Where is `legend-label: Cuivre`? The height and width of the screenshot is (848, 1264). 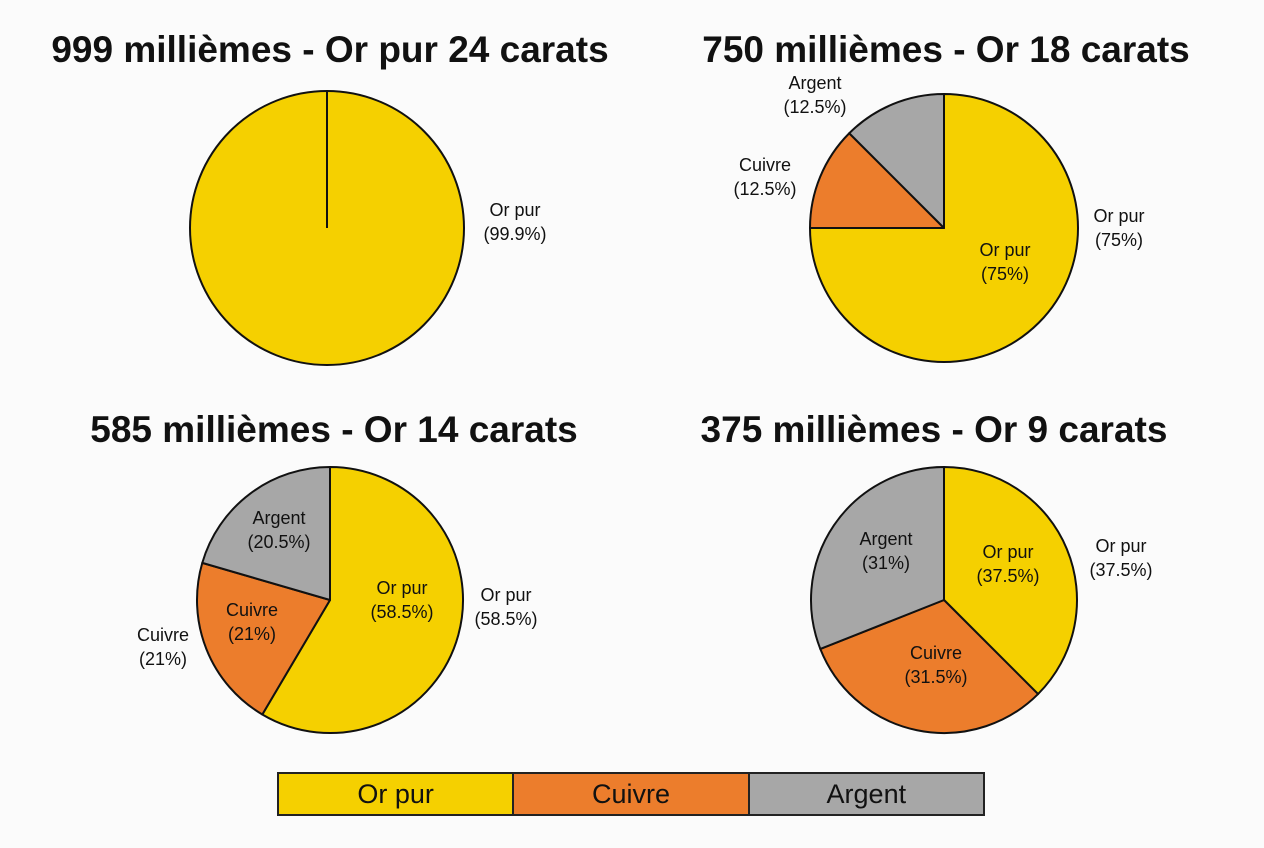 legend-label: Cuivre is located at coordinates (630, 793).